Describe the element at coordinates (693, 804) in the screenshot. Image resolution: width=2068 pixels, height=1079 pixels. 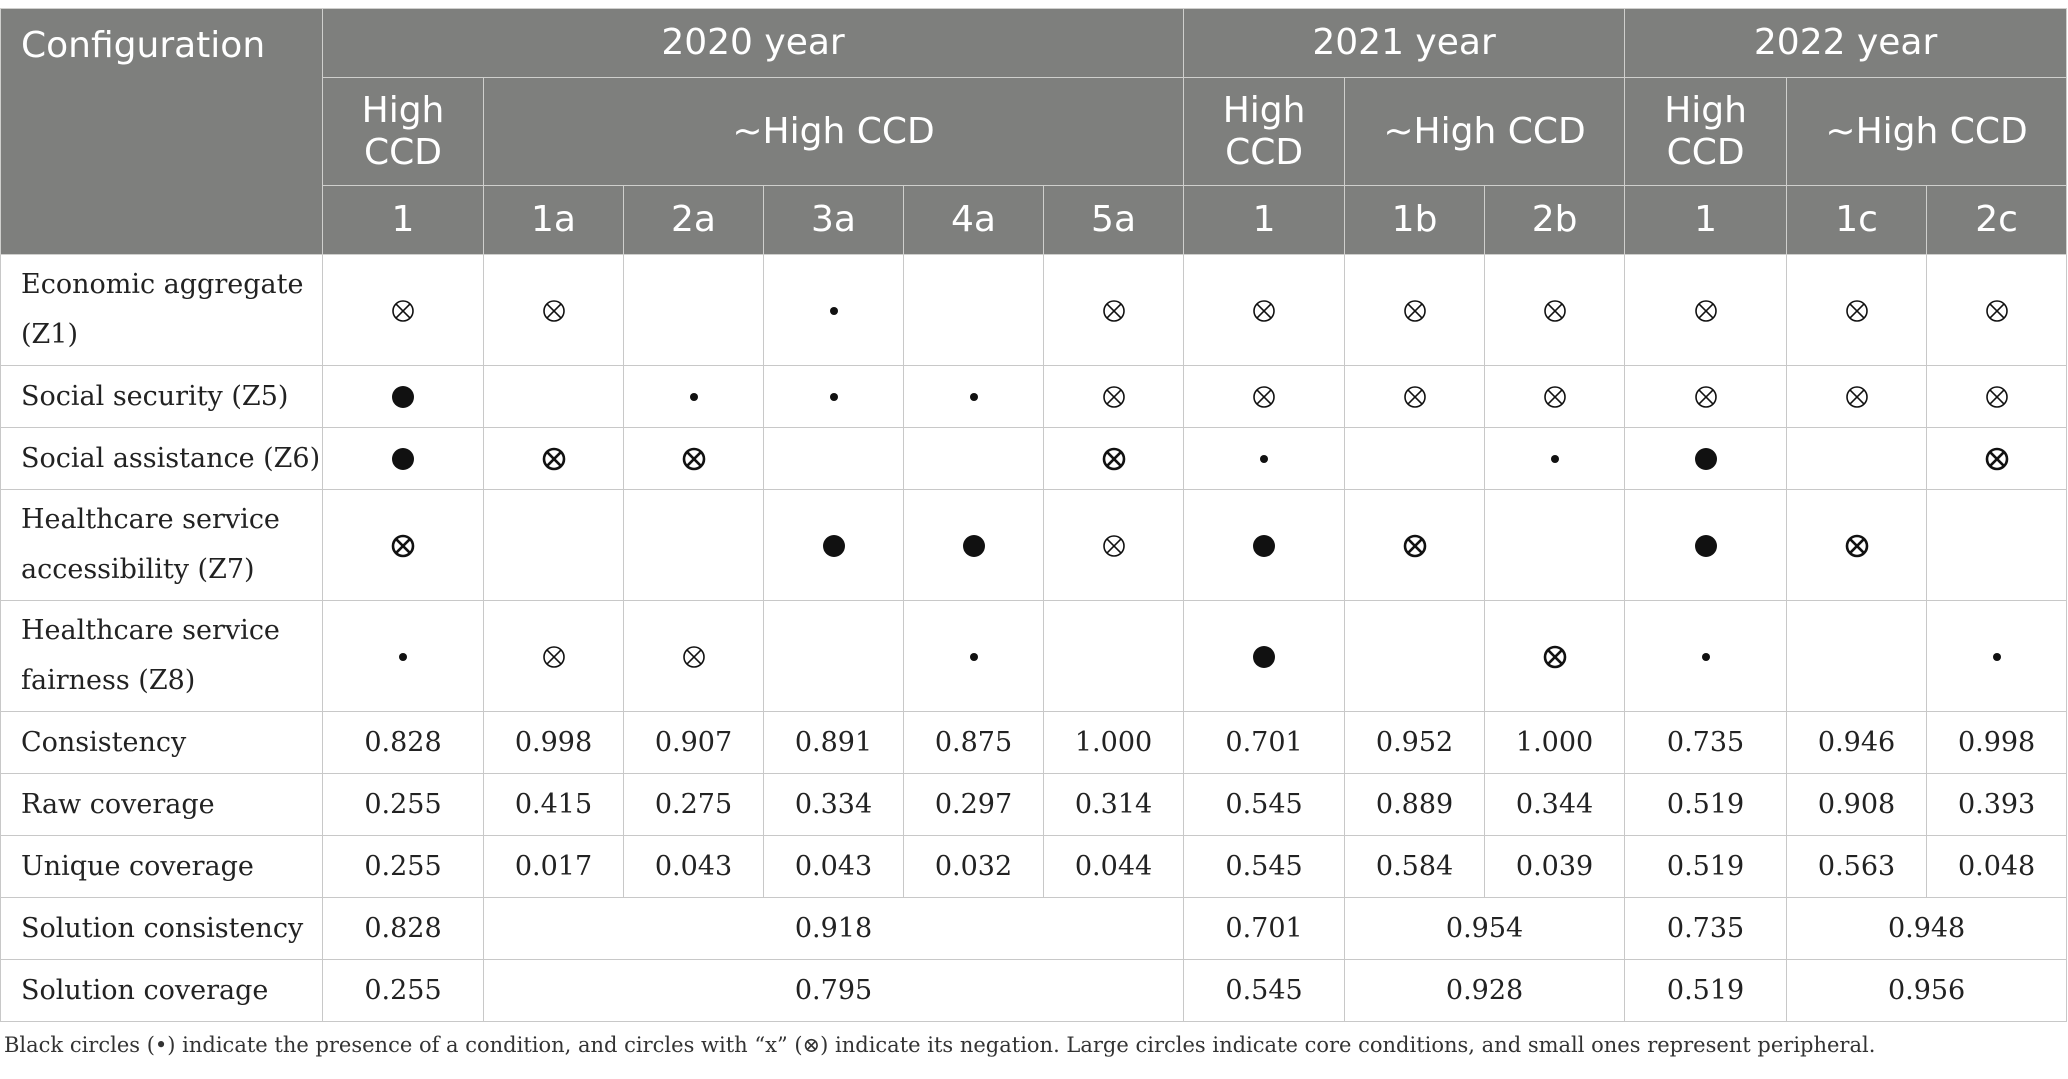
I see `metric-value: 0.275` at that location.